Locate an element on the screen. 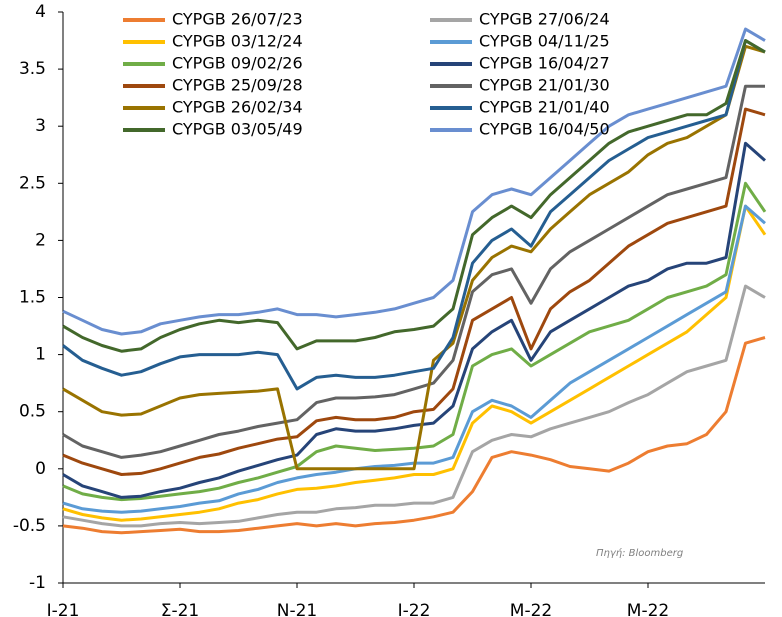  y-tick-label: 2.5 is located at coordinates (32, 183).